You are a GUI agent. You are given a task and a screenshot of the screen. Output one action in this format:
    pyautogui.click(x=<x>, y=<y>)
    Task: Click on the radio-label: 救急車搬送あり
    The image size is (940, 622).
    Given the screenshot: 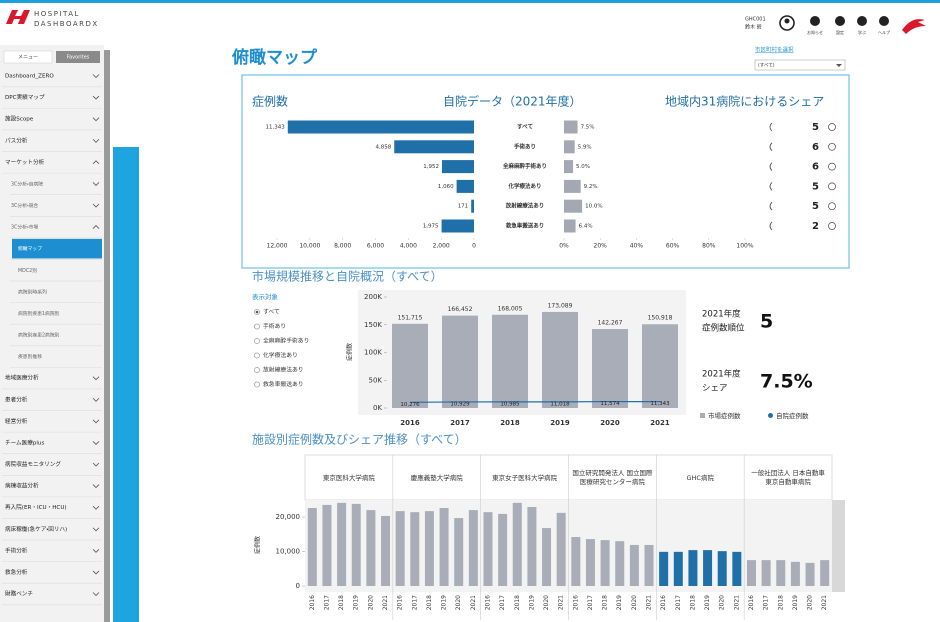 What is the action you would take?
    pyautogui.click(x=283, y=384)
    